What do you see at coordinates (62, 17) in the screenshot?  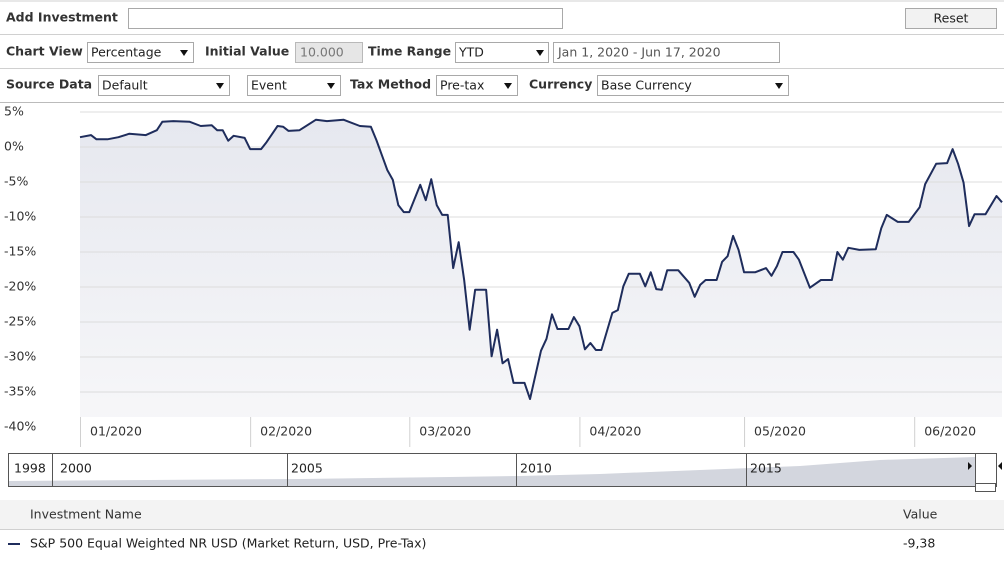 I see `add-investment-label: Add Investment` at bounding box center [62, 17].